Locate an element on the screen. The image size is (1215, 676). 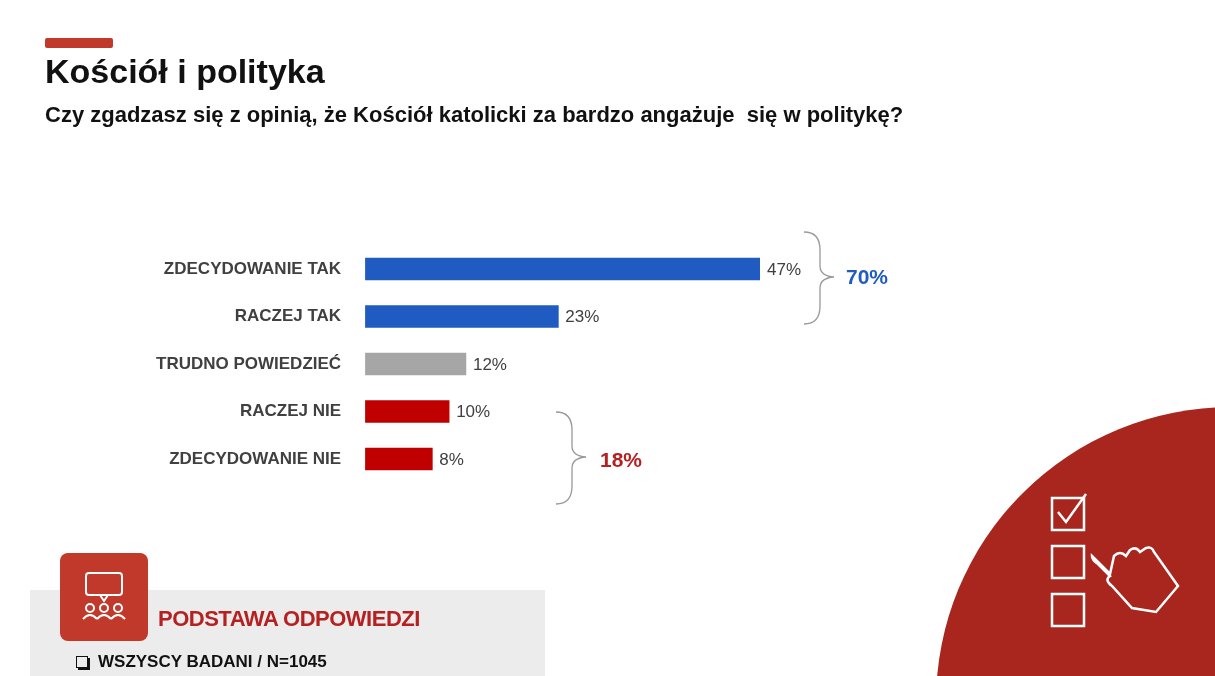
annotation: 18% is located at coordinates (621, 460).